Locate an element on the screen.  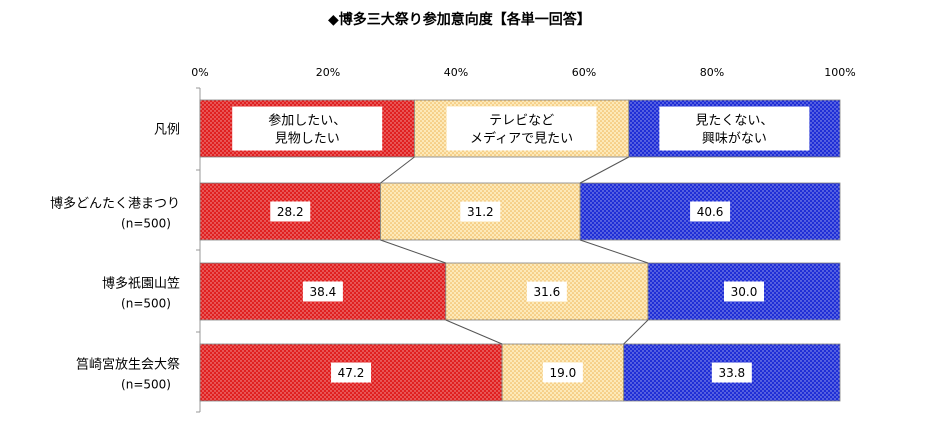
category-label: 筥崎宮放生会大祭 is located at coordinates (128, 365).